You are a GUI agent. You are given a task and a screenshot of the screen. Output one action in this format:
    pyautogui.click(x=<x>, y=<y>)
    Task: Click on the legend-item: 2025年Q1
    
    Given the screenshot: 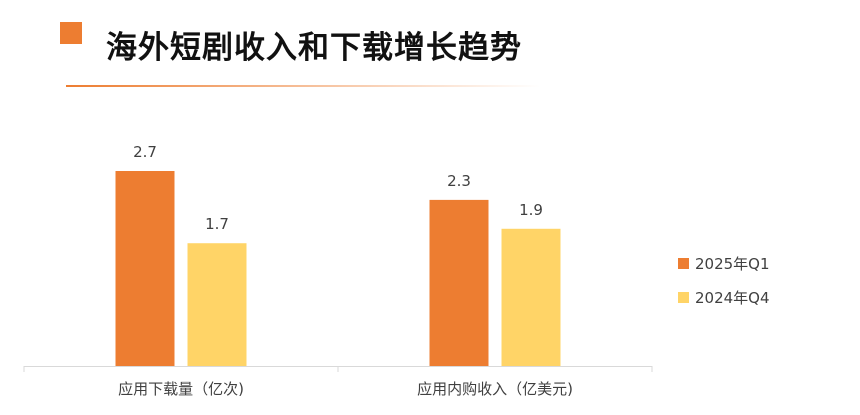 What is the action you would take?
    pyautogui.click(x=724, y=263)
    